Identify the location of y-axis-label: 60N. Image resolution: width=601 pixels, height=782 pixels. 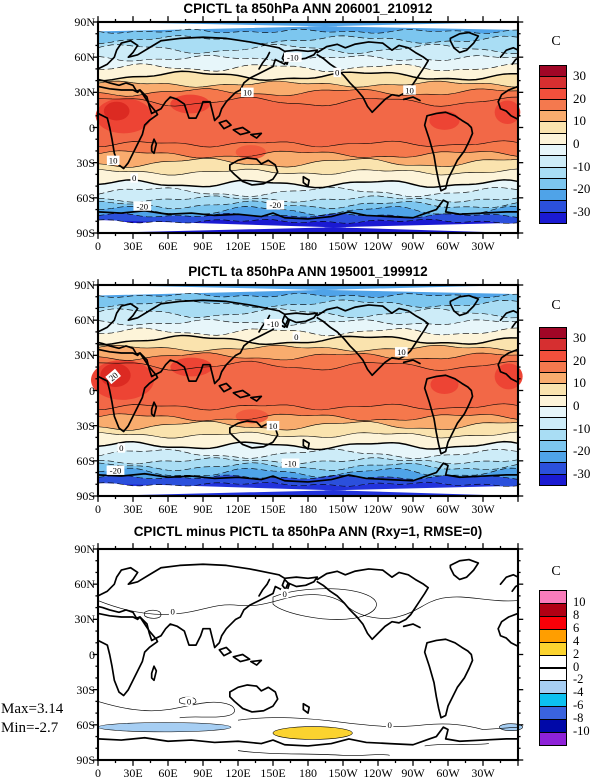
(84, 320).